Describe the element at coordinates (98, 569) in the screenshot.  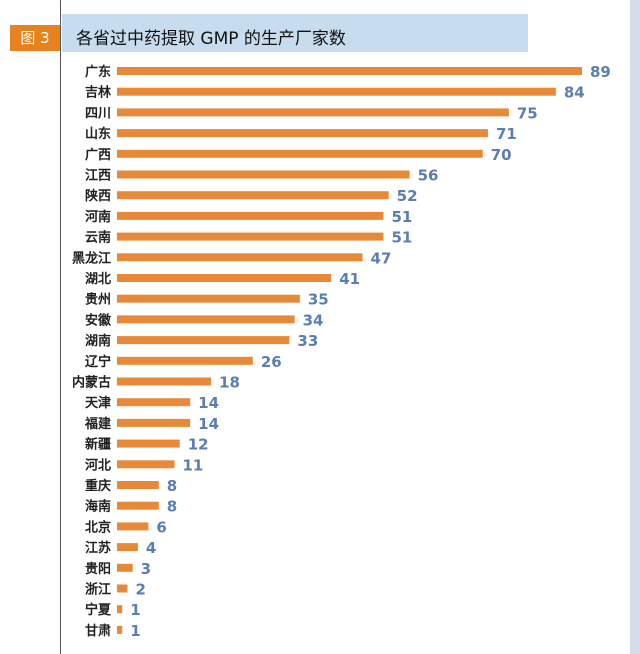
I see `category-label: 贵阳` at that location.